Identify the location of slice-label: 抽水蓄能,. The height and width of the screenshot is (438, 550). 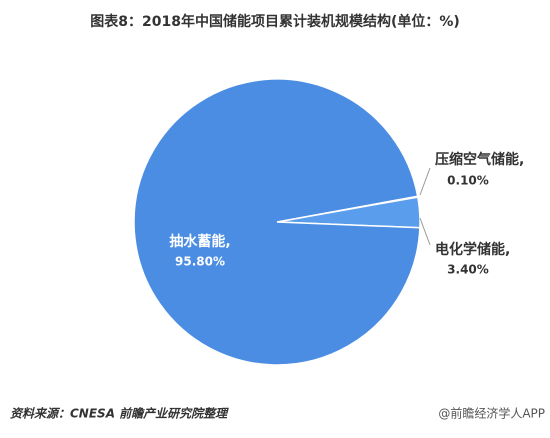
(199, 241).